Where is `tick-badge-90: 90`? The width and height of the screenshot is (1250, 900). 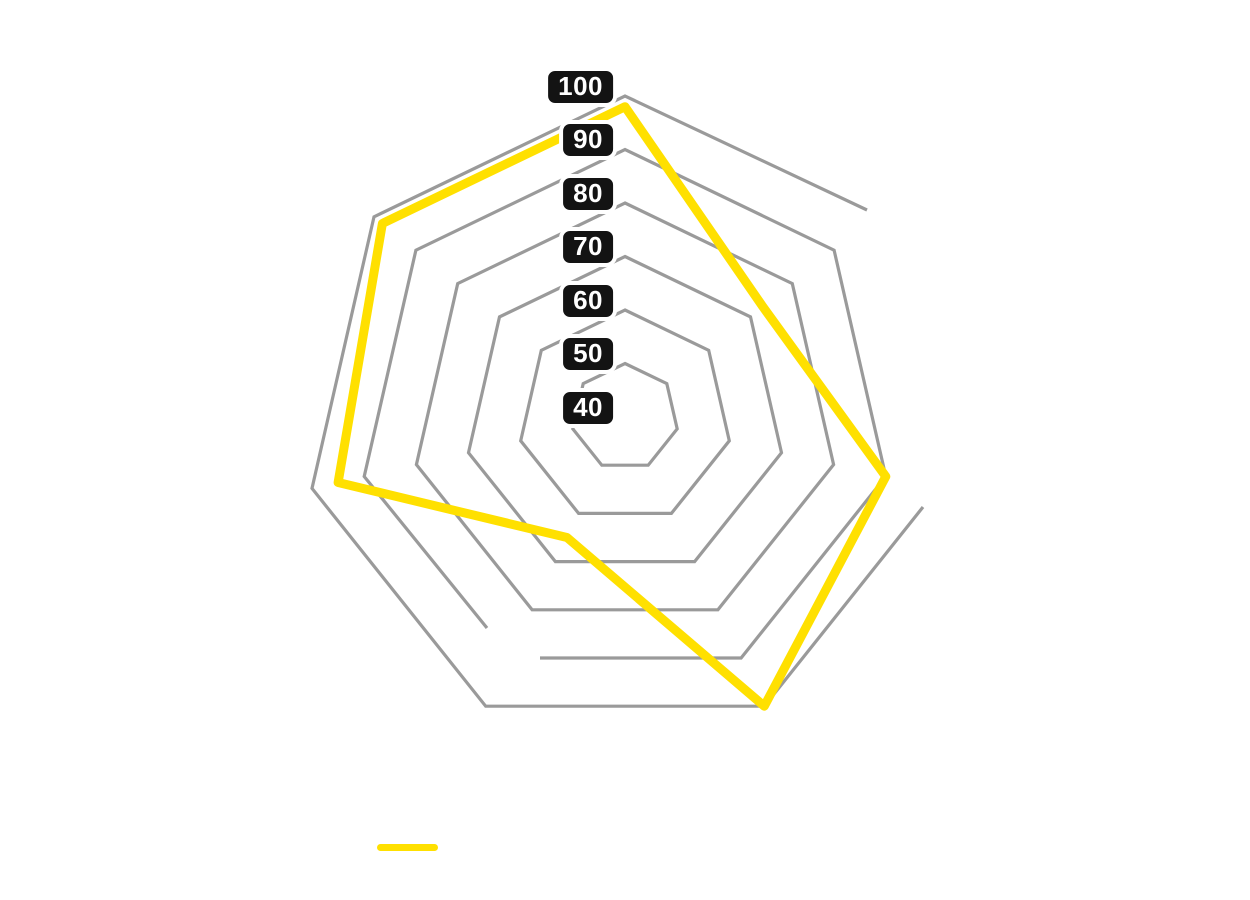
tick-badge-90: 90 is located at coordinates (588, 140).